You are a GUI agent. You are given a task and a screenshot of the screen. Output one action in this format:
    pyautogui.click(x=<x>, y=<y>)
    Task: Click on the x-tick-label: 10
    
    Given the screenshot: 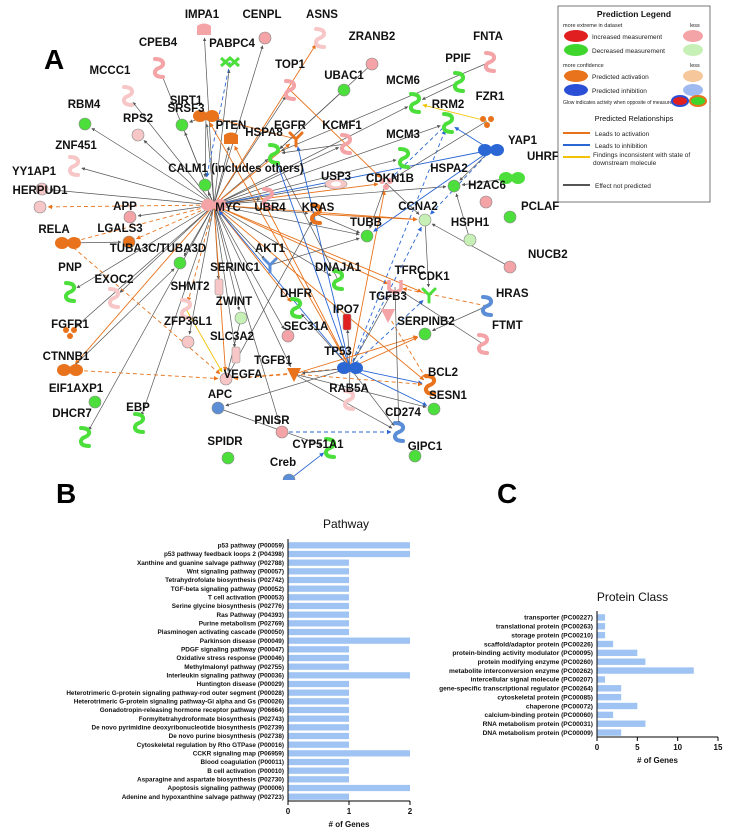 What is the action you would take?
    pyautogui.click(x=677, y=747)
    